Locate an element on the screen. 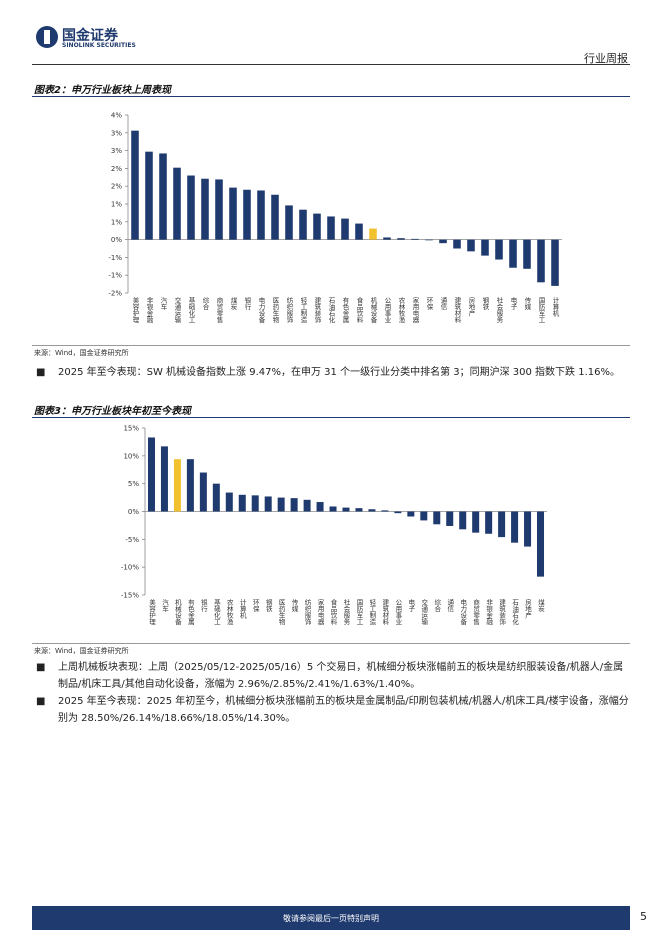 The image size is (662, 936). x-tick-label: 农林牧渔 is located at coordinates (401, 310).